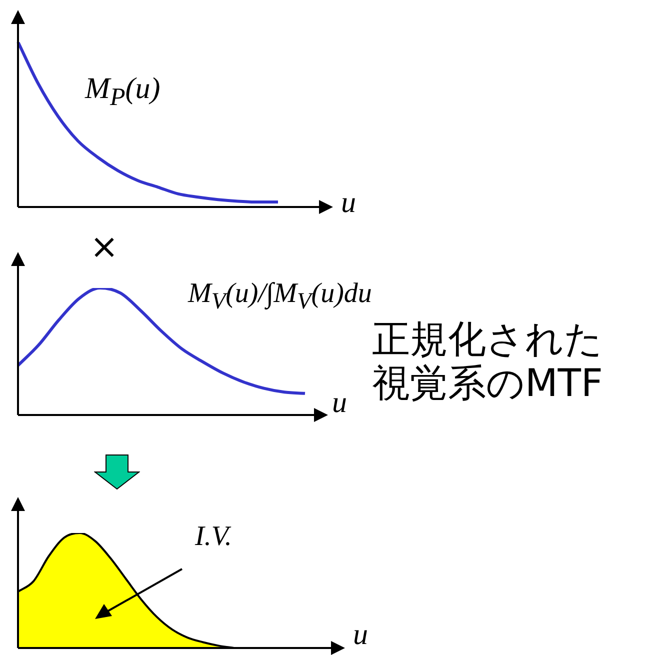 This screenshot has width=659, height=655. I want to click on annotation: M$_{P}$(u), so click(122, 92).